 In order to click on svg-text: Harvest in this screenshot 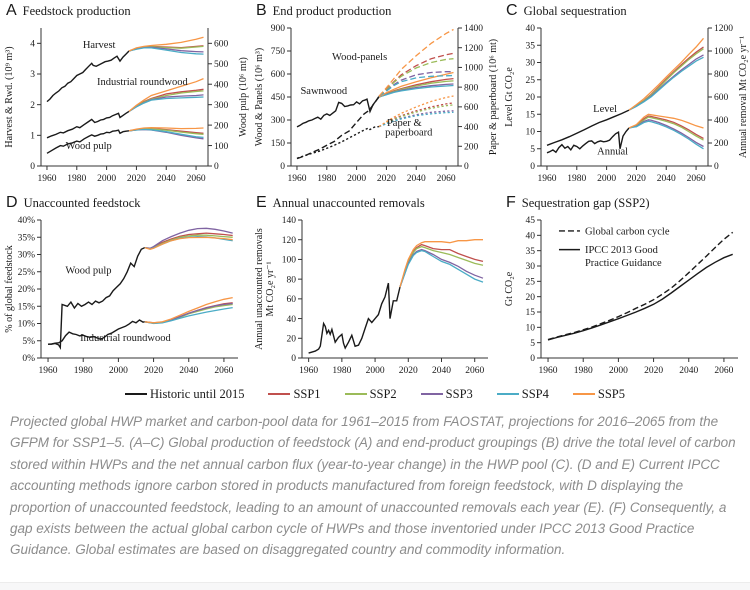, I will do `click(99, 45)`.